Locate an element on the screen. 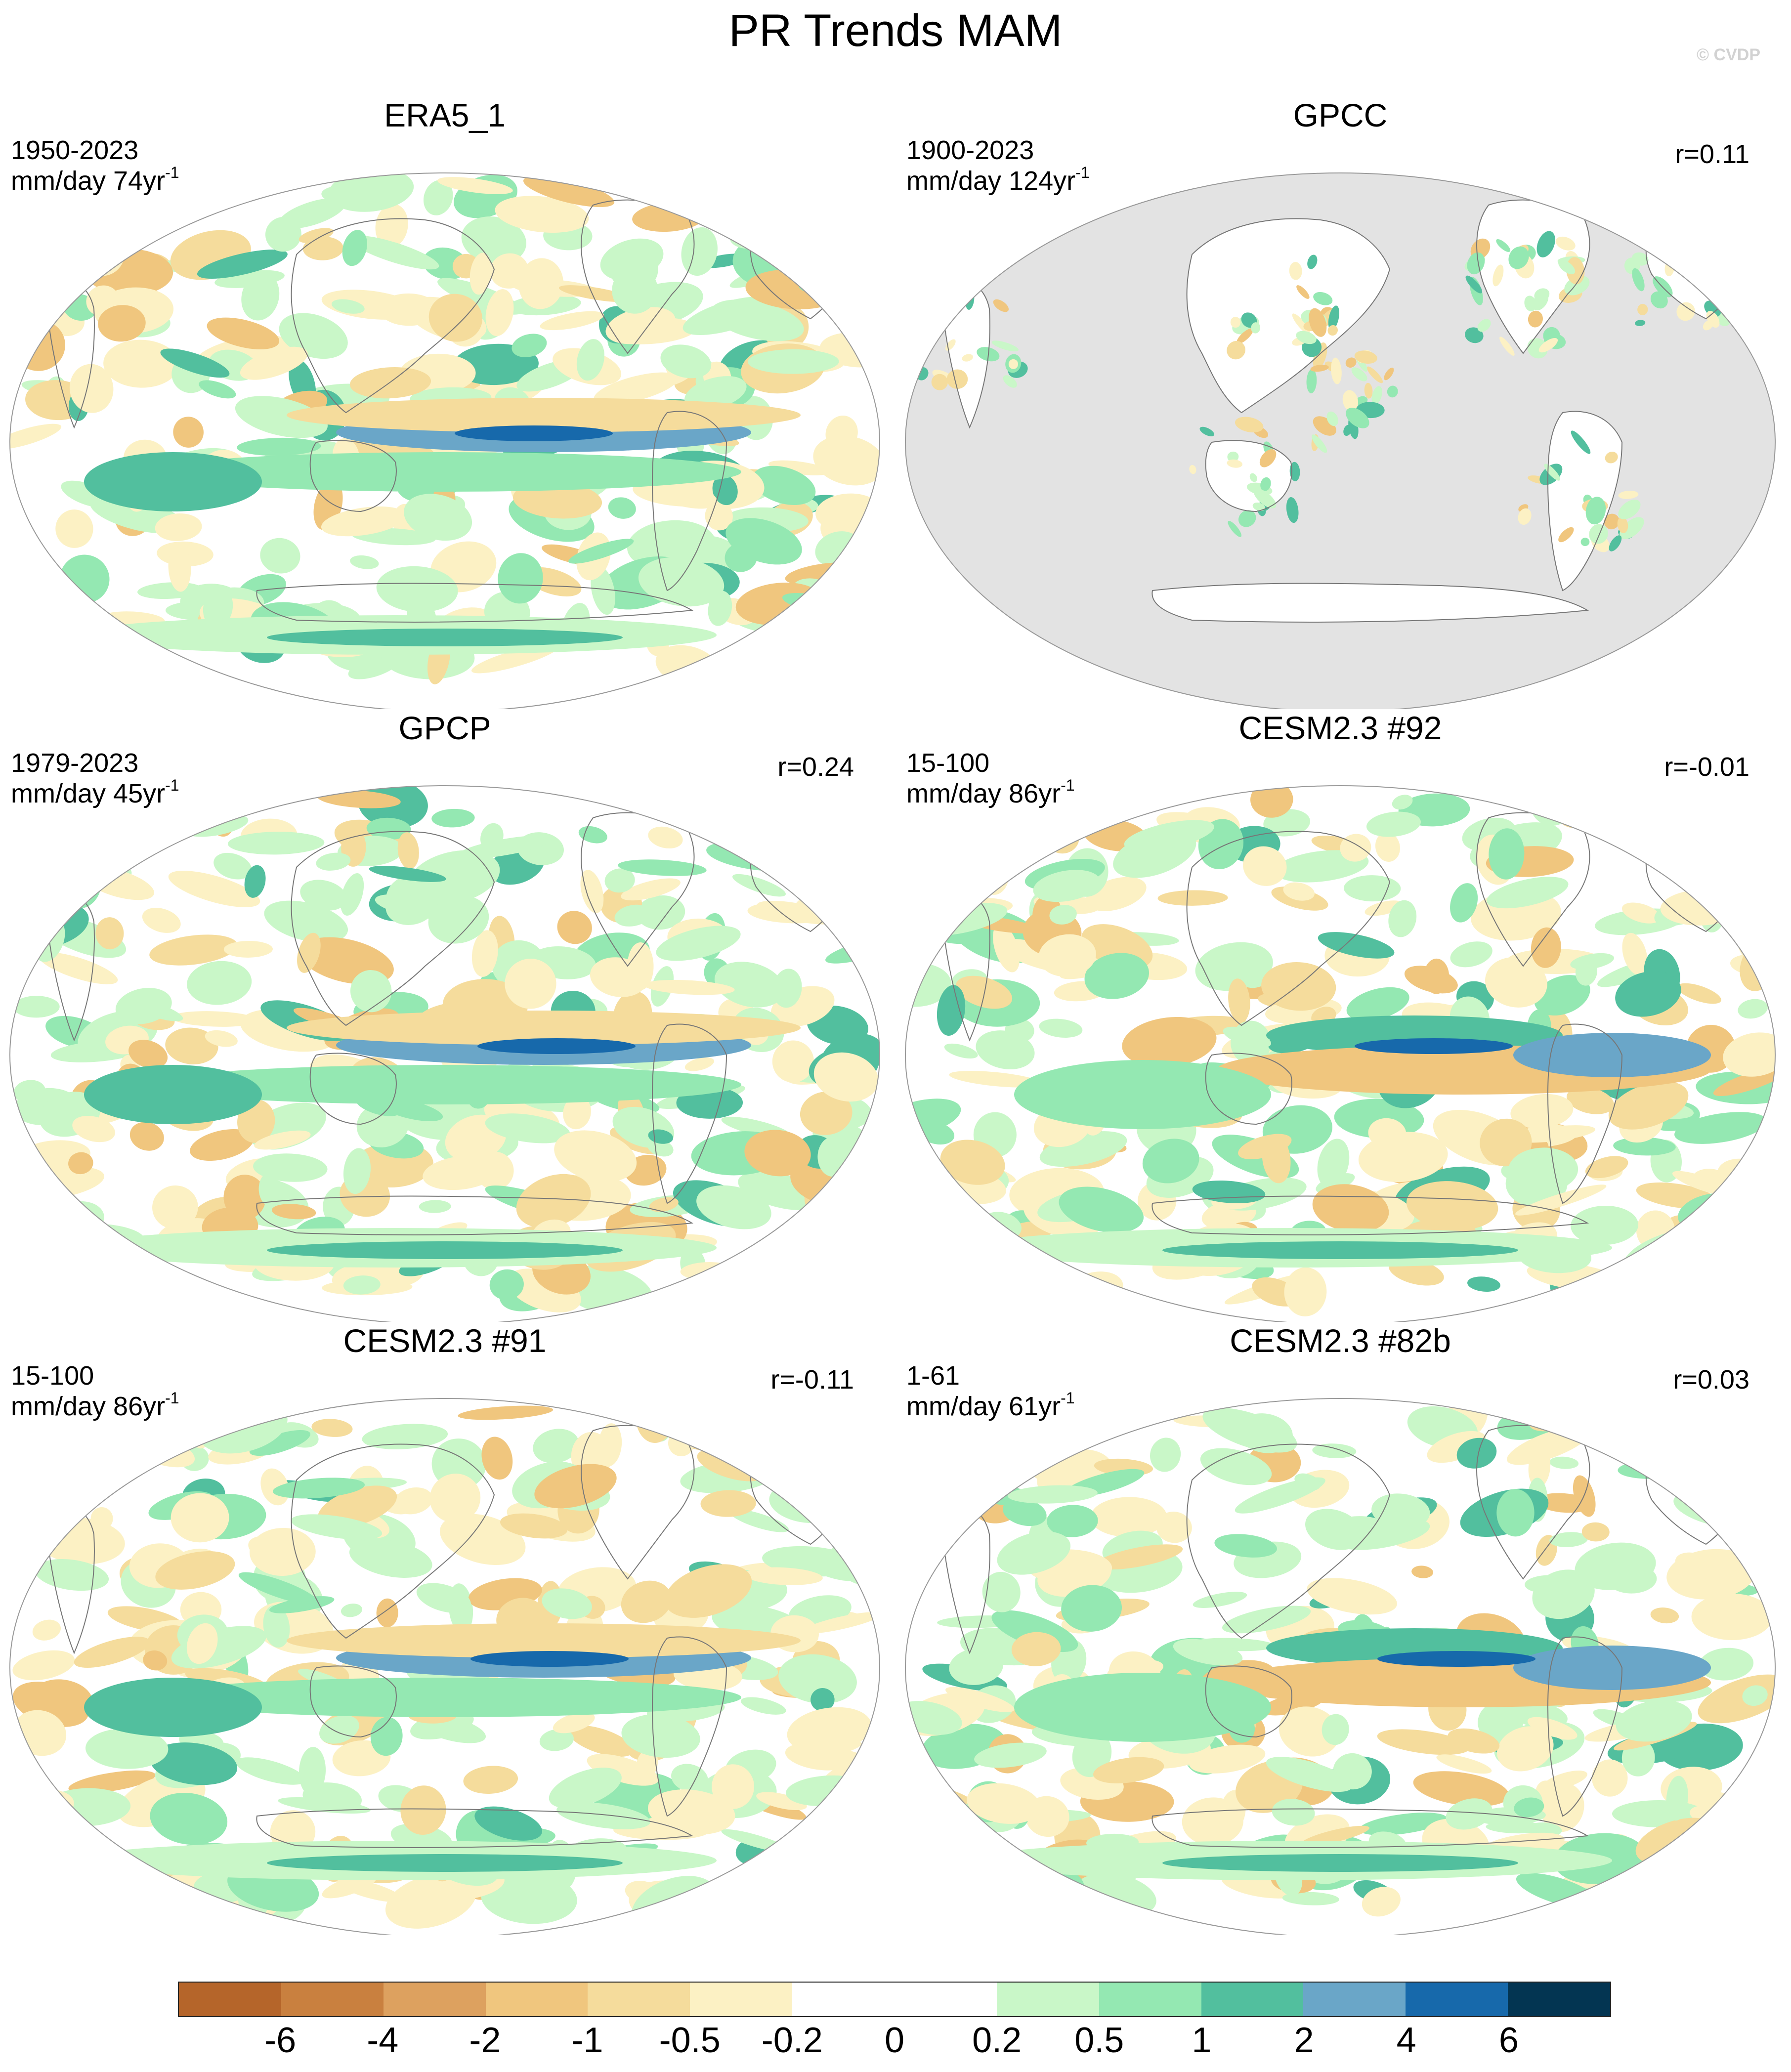  pattern-correlation: r=-0.01 is located at coordinates (1707, 767).